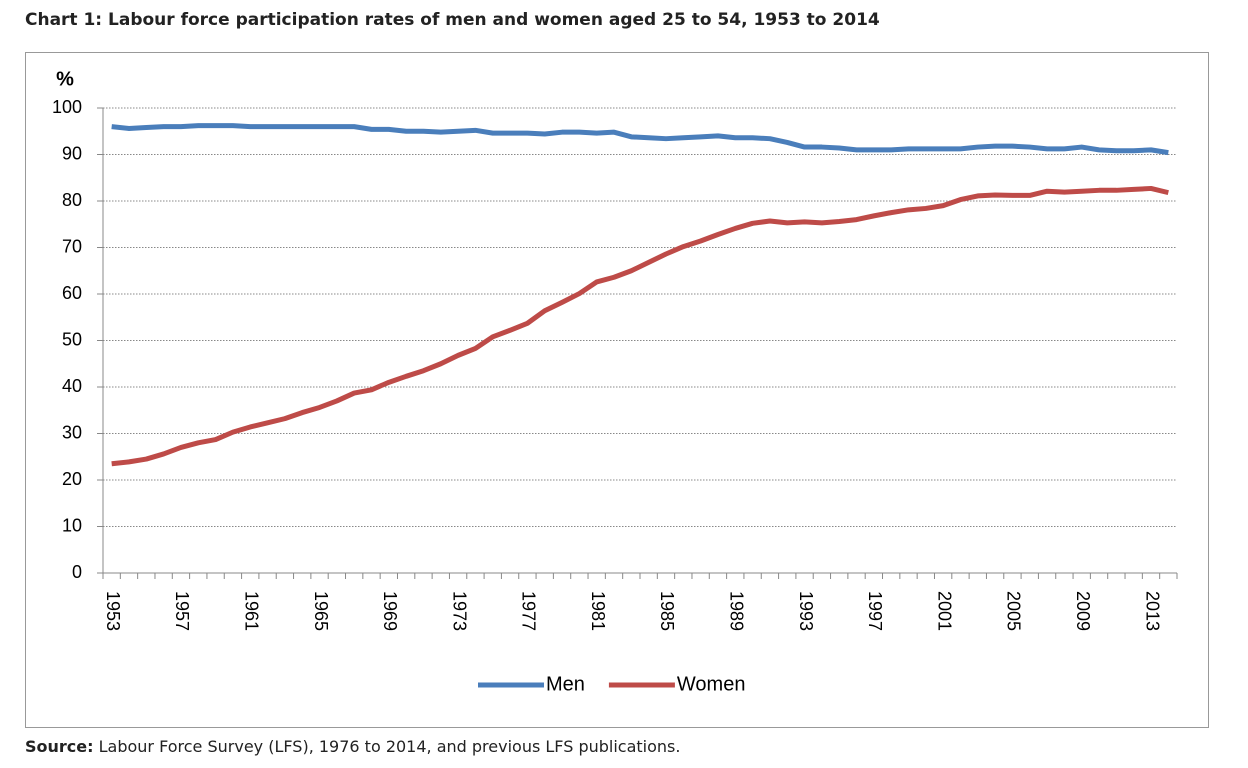 This screenshot has height=768, width=1248. Describe the element at coordinates (72, 386) in the screenshot. I see `y-tick-label: 40` at that location.